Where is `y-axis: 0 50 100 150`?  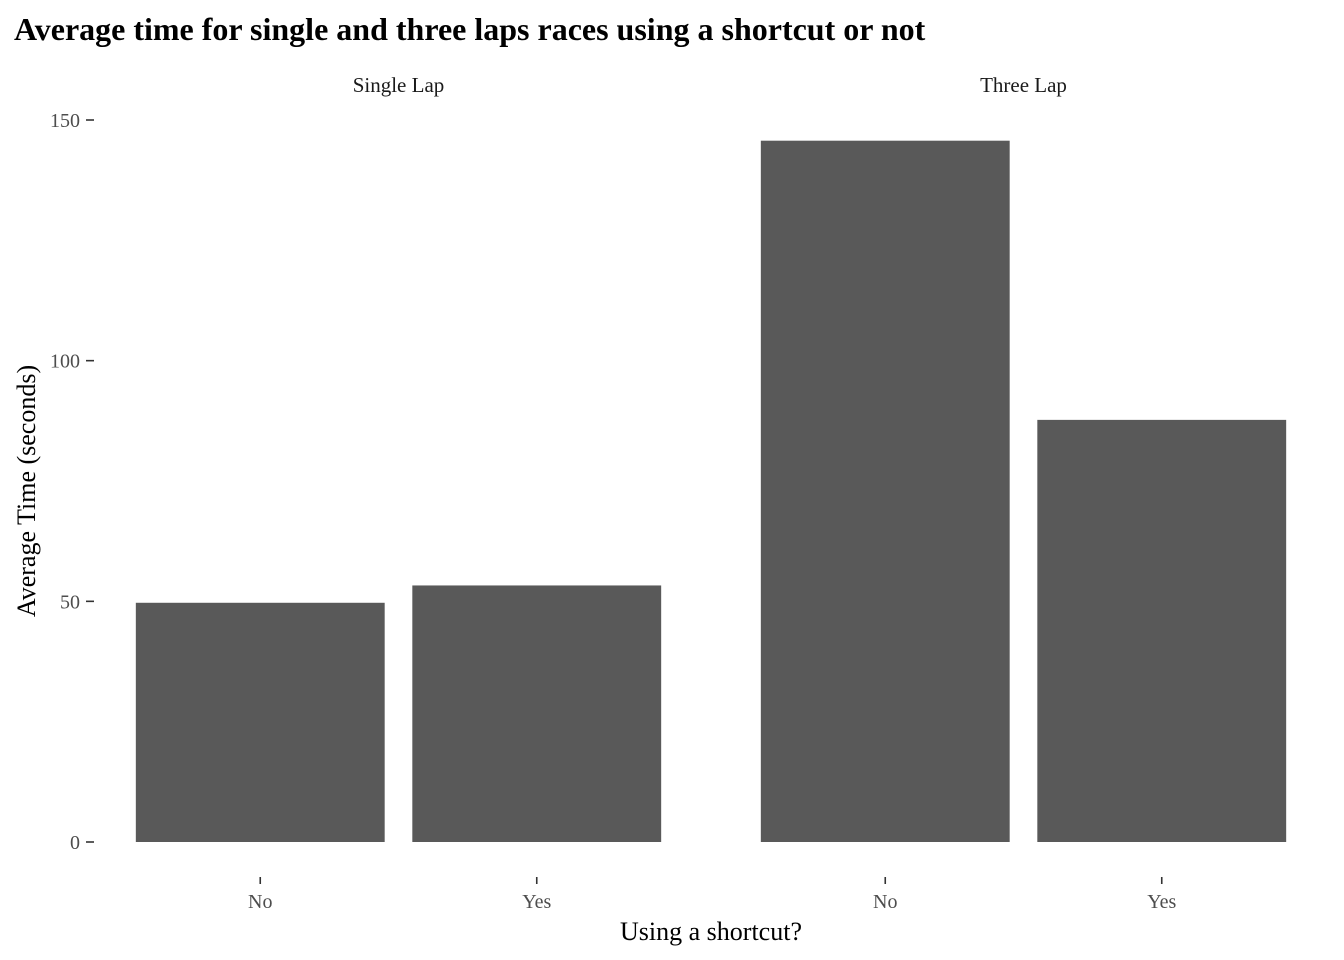 y-axis: 0 50 100 150 is located at coordinates (72, 482).